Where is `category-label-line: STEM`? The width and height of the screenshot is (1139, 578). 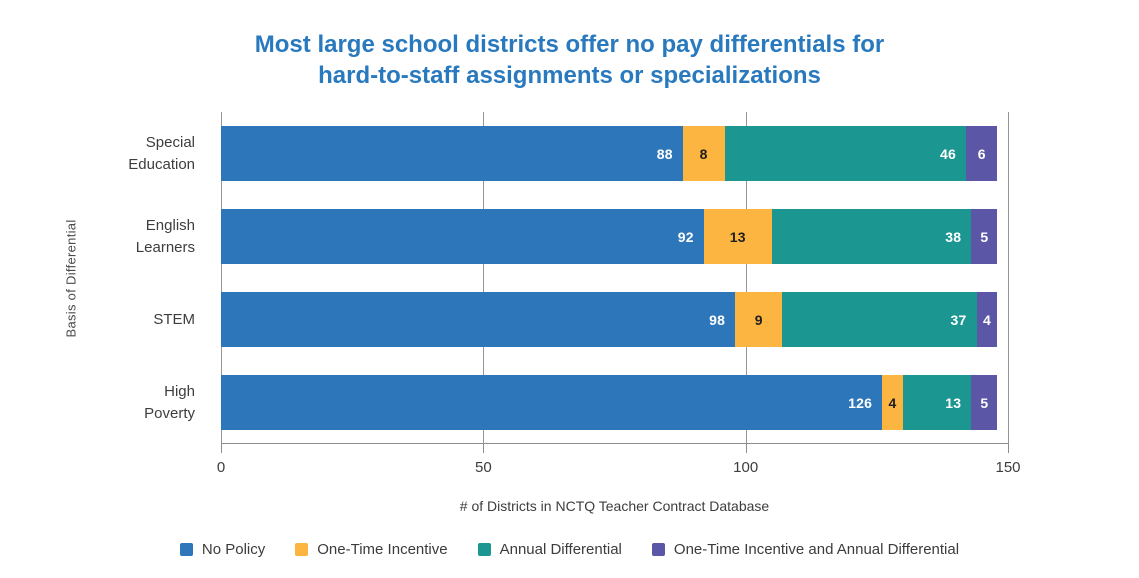
category-label-line: STEM is located at coordinates (174, 319).